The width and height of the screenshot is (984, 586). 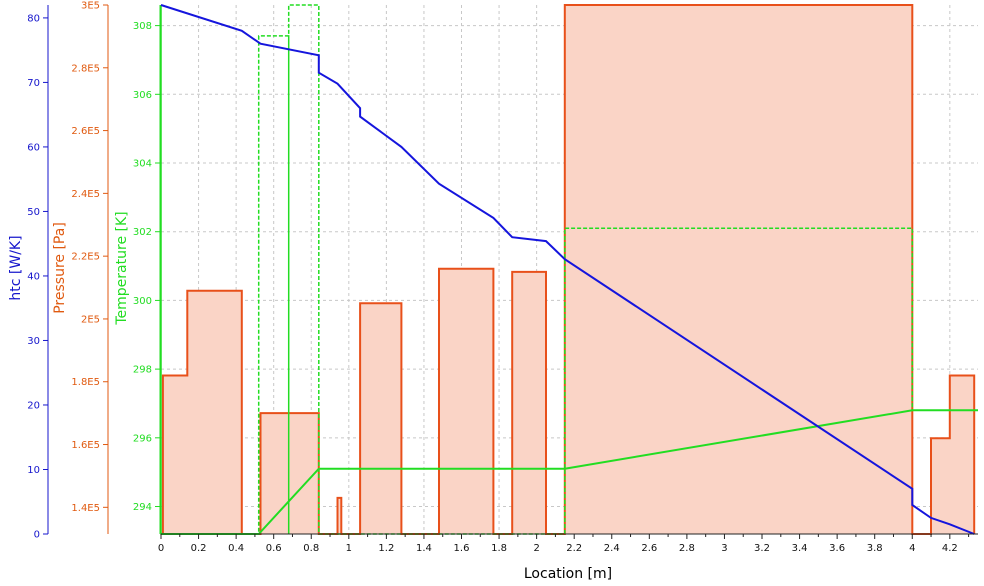 I want to click on htc-tick-label: 80, so click(x=33, y=18).